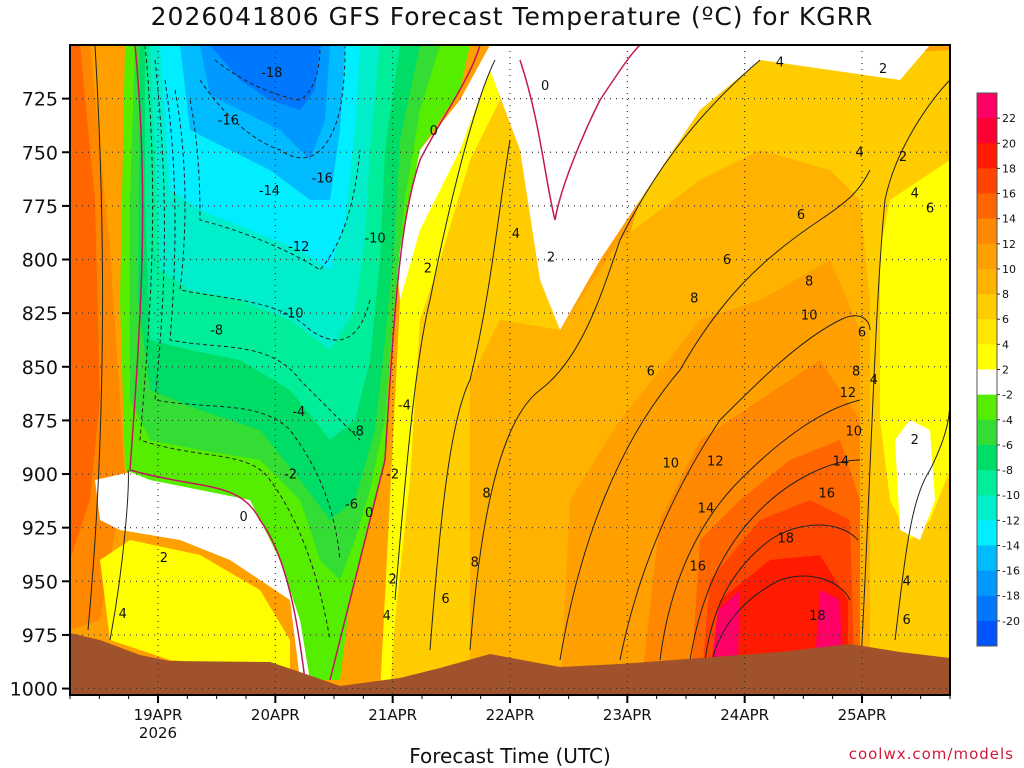 The width and height of the screenshot is (1024, 768). What do you see at coordinates (744, 715) in the screenshot?
I see `x-tick-label: 24APR` at bounding box center [744, 715].